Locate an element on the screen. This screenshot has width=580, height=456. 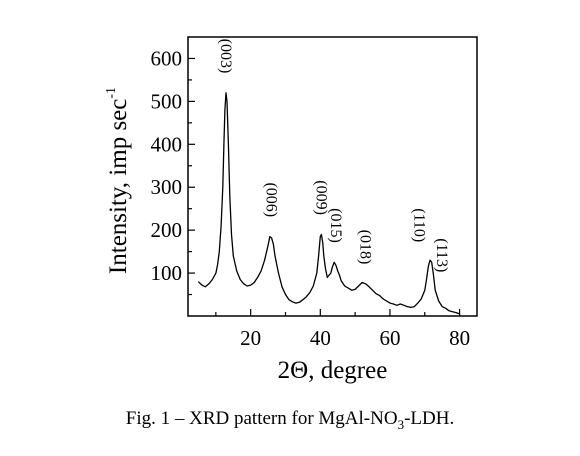
caption-prefix: Fig. 1 – XRD pattern for MgAl-NO is located at coordinates (261, 418).